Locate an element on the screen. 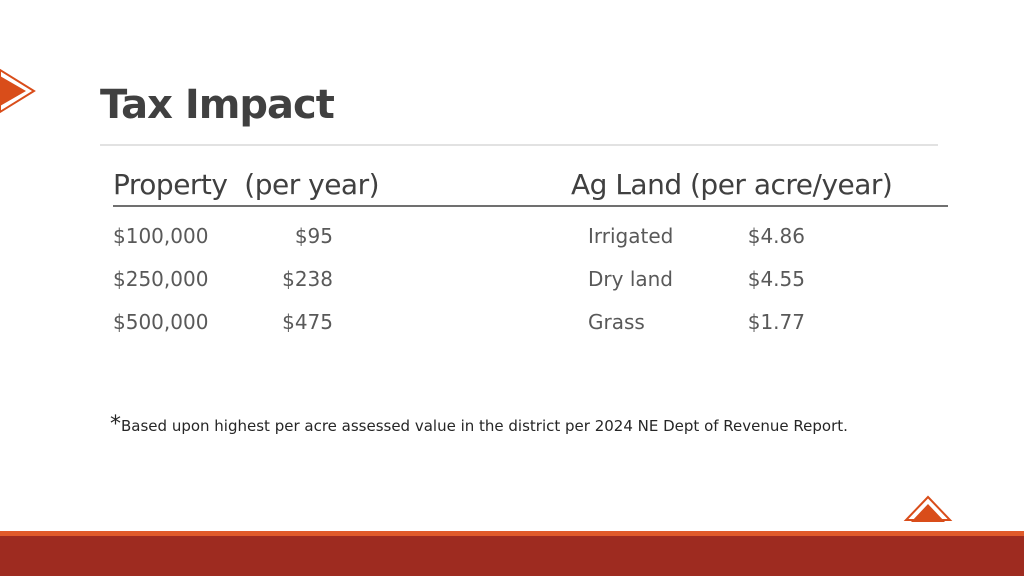  up-arrow is located at coordinates (928, 513).